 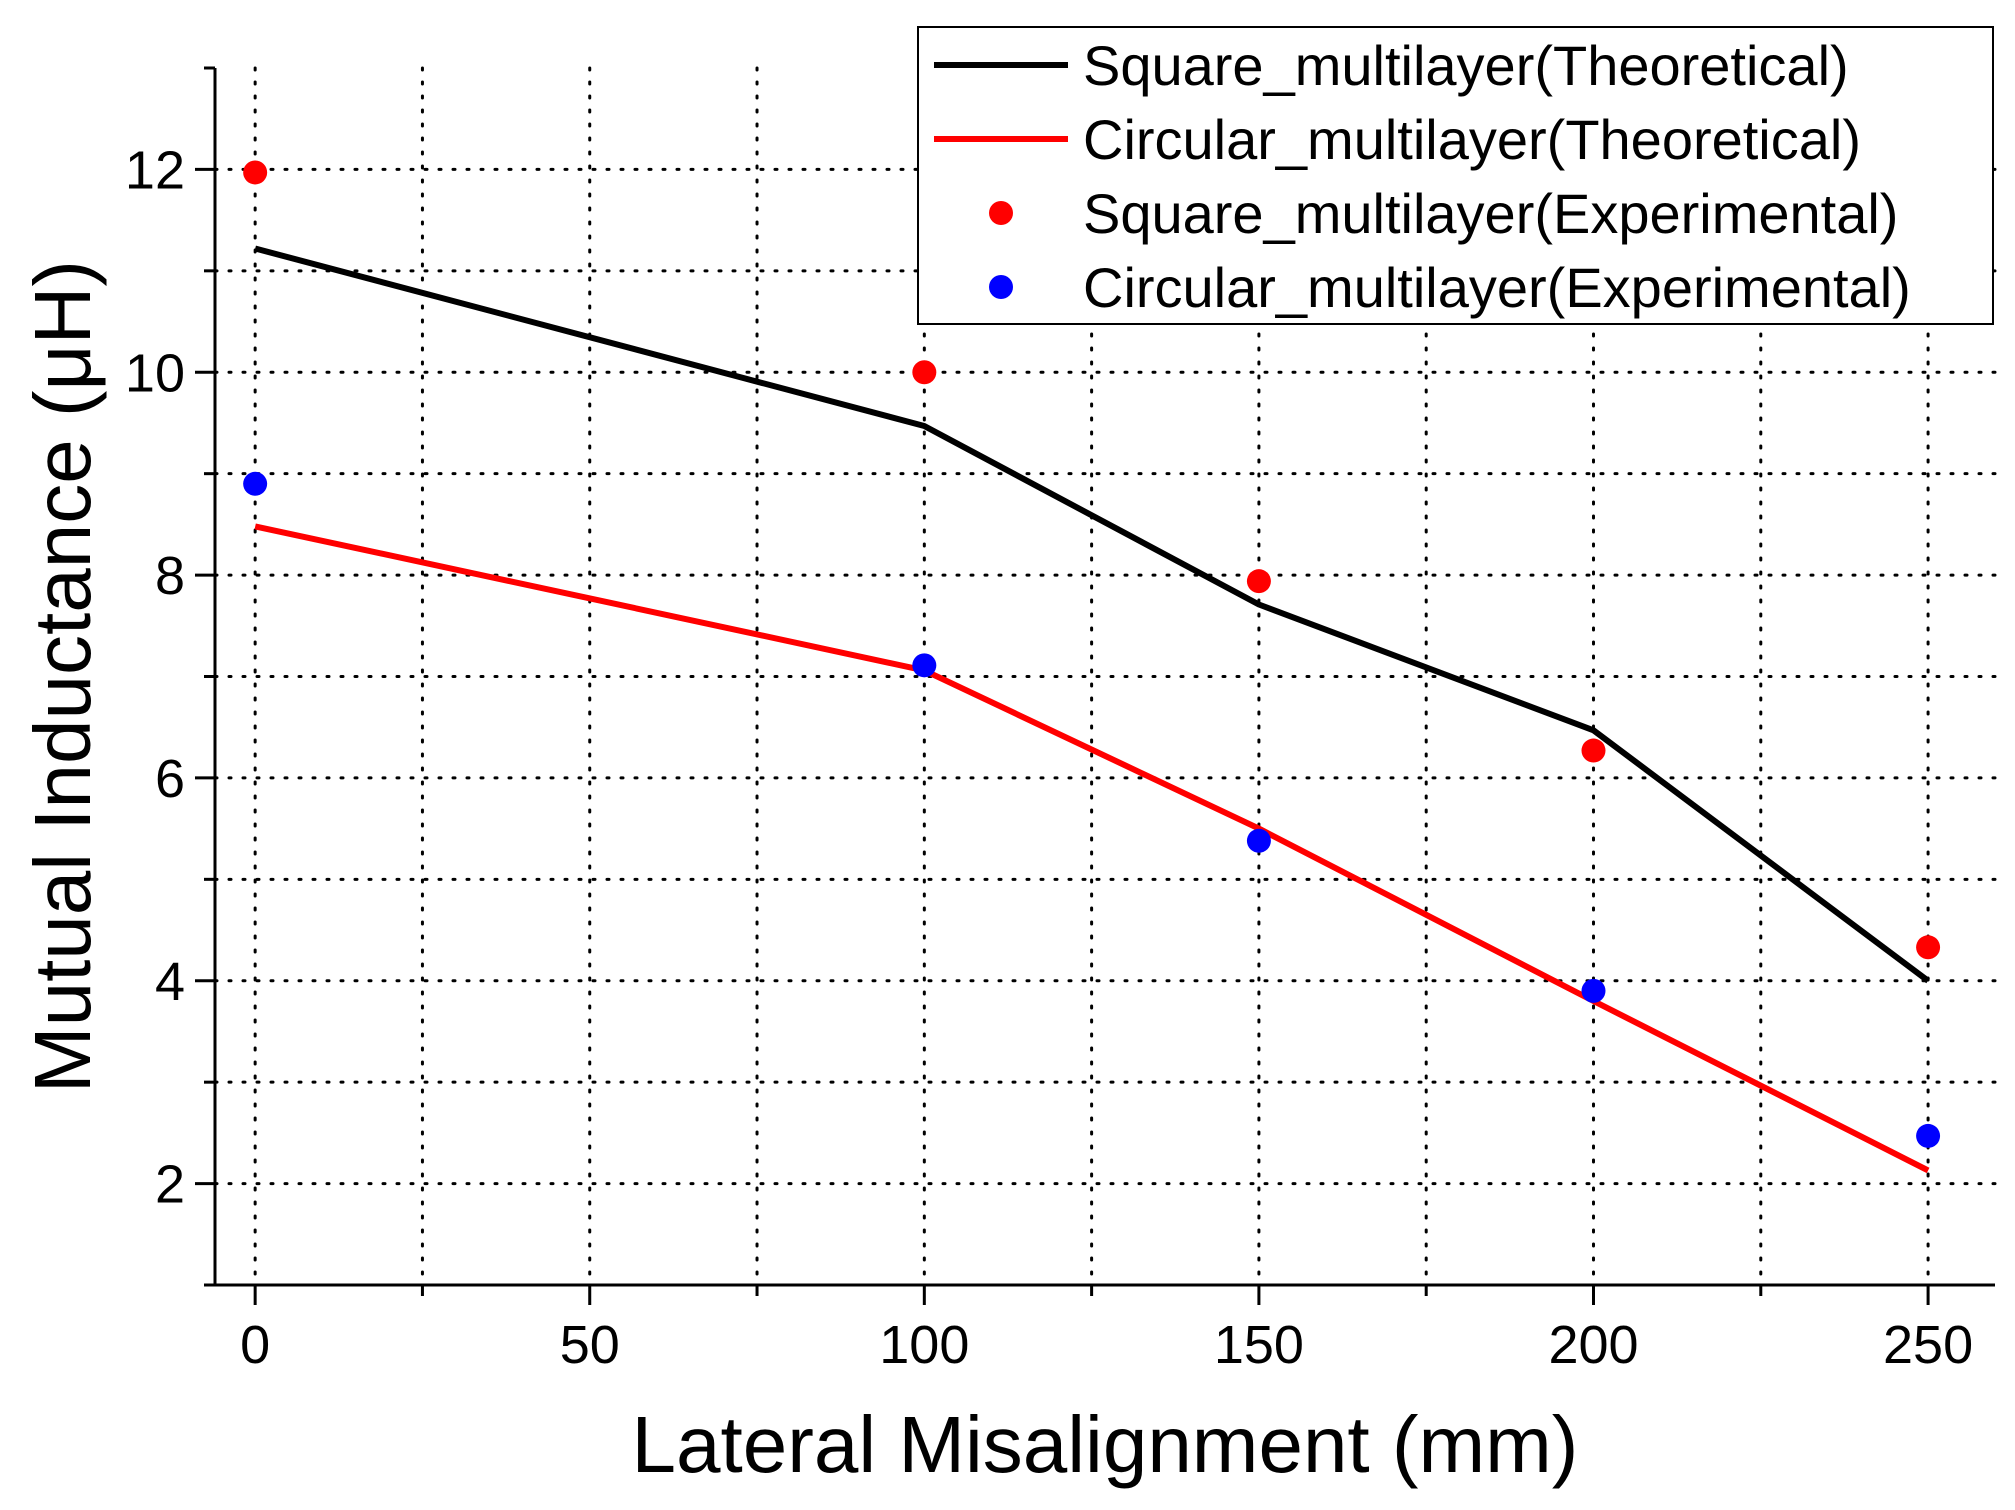 I want to click on y-tick-label: 2, so click(x=170, y=1185).